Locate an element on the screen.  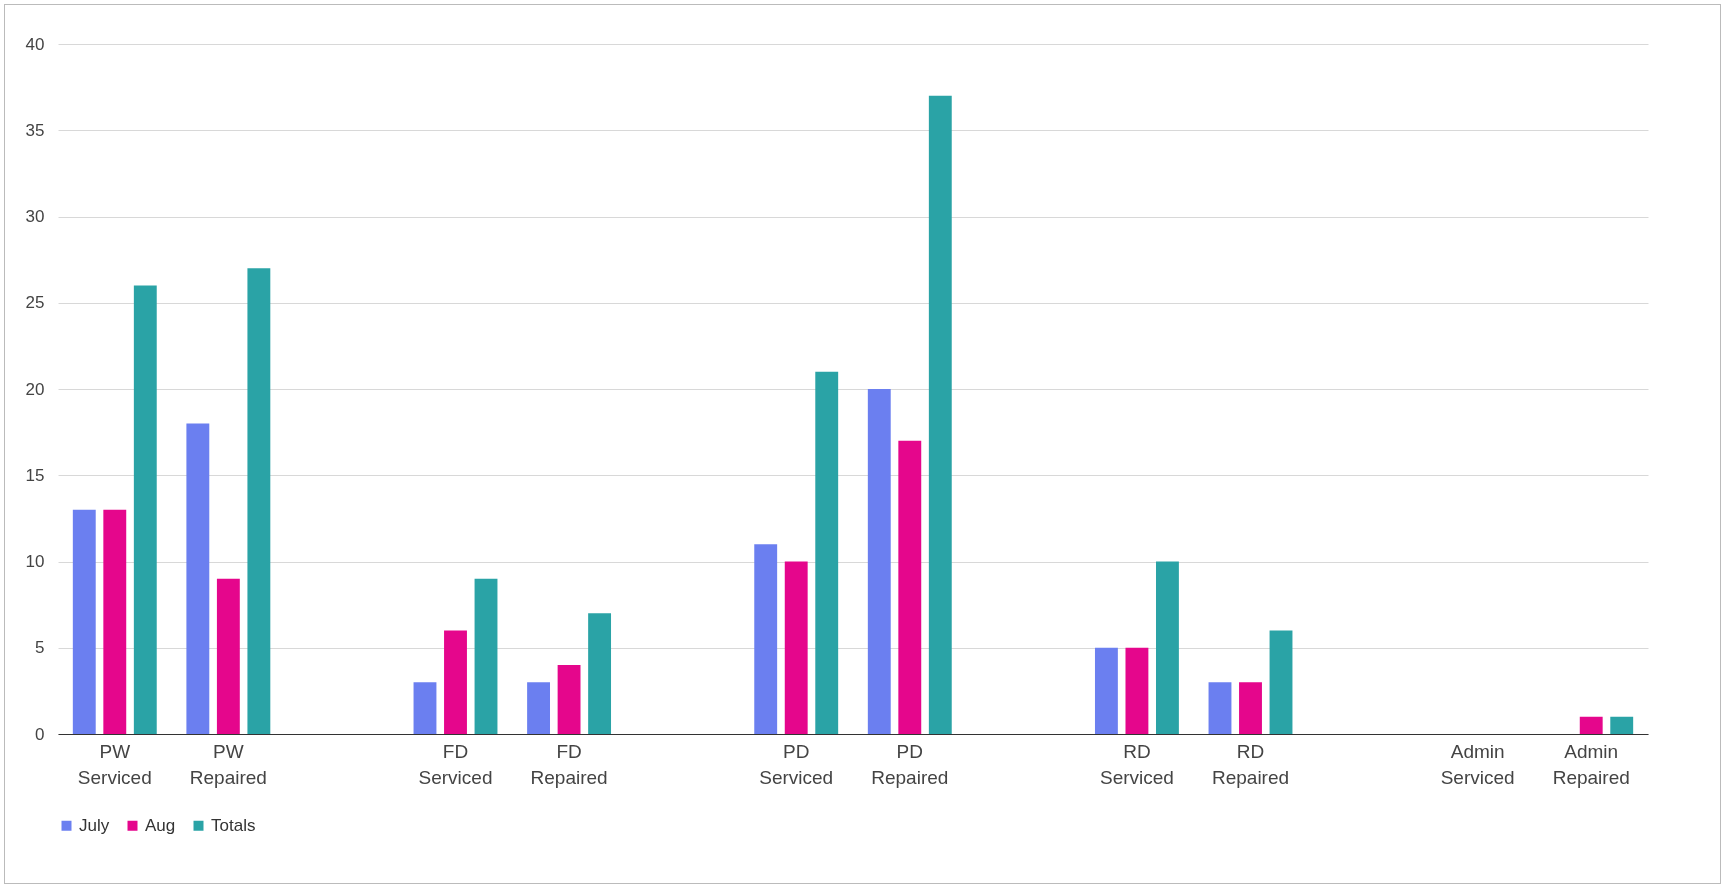
legend-label: Totals is located at coordinates (233, 825).